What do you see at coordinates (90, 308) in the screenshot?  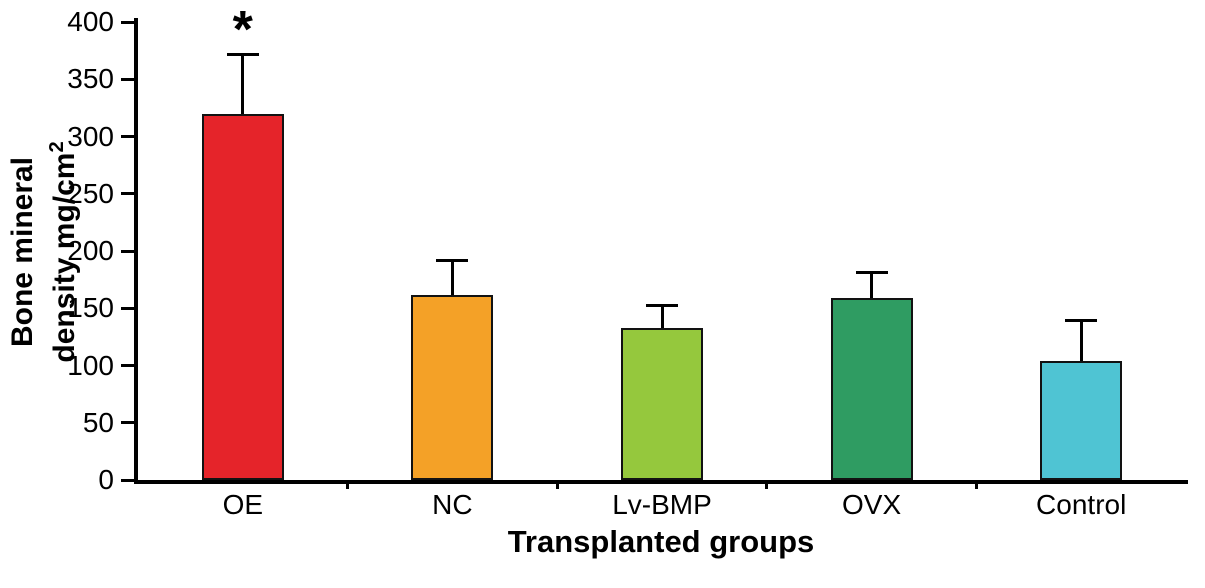 I see `y-tick-label: 150` at bounding box center [90, 308].